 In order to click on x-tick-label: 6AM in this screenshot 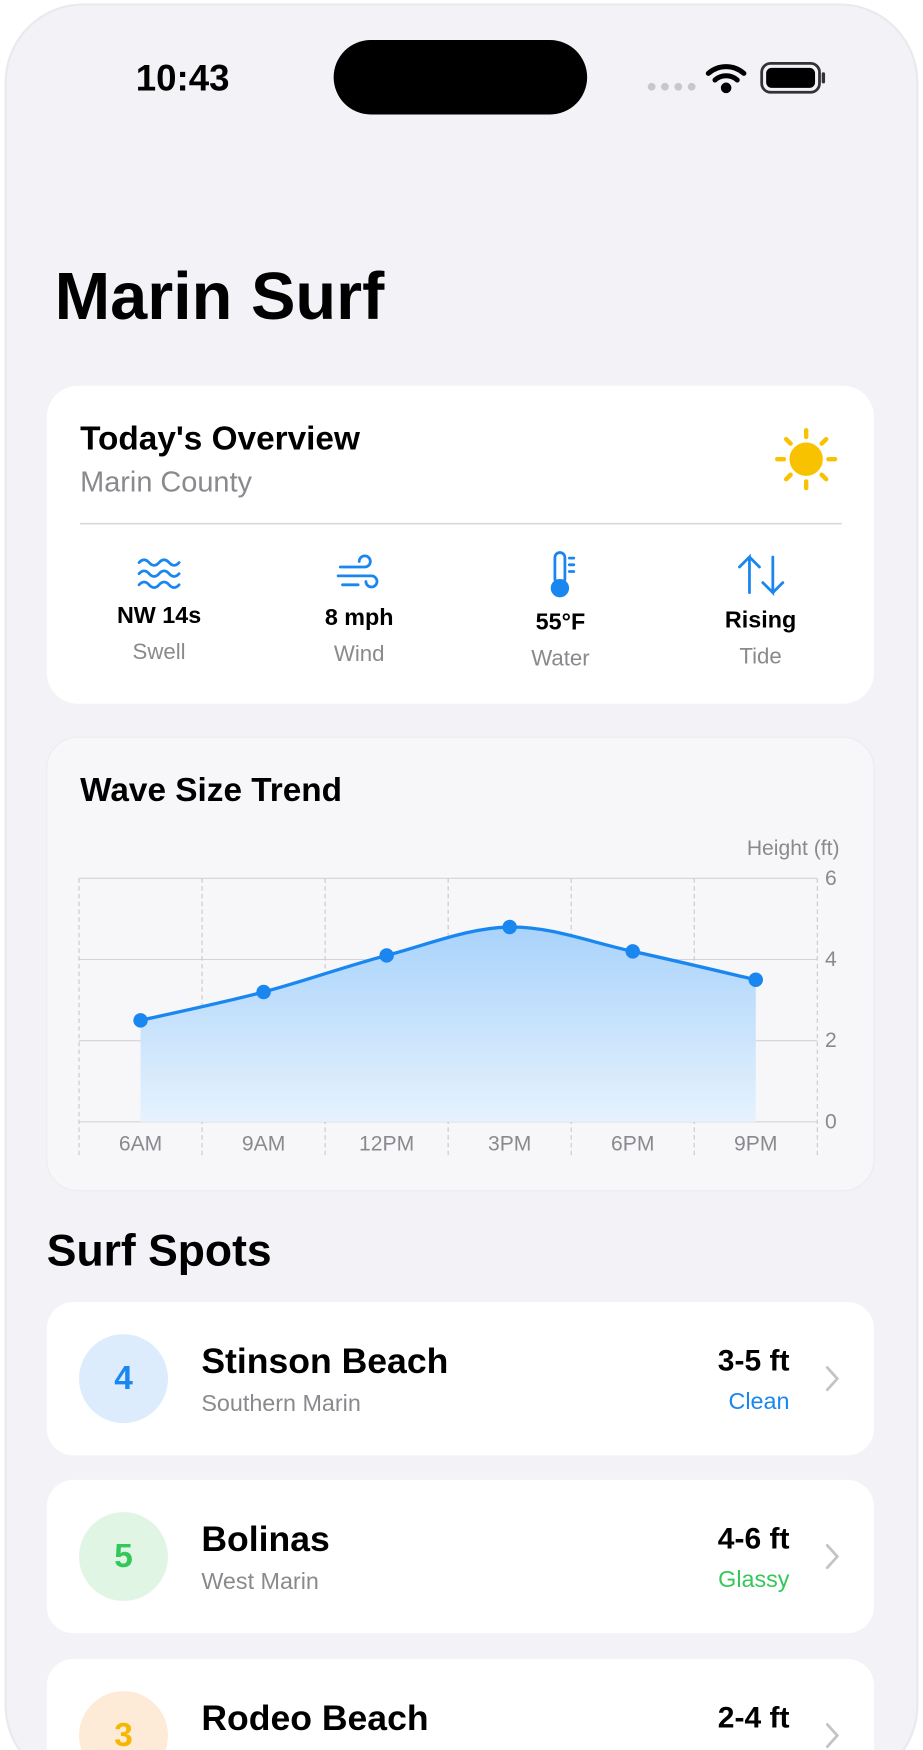, I will do `click(140, 1144)`.